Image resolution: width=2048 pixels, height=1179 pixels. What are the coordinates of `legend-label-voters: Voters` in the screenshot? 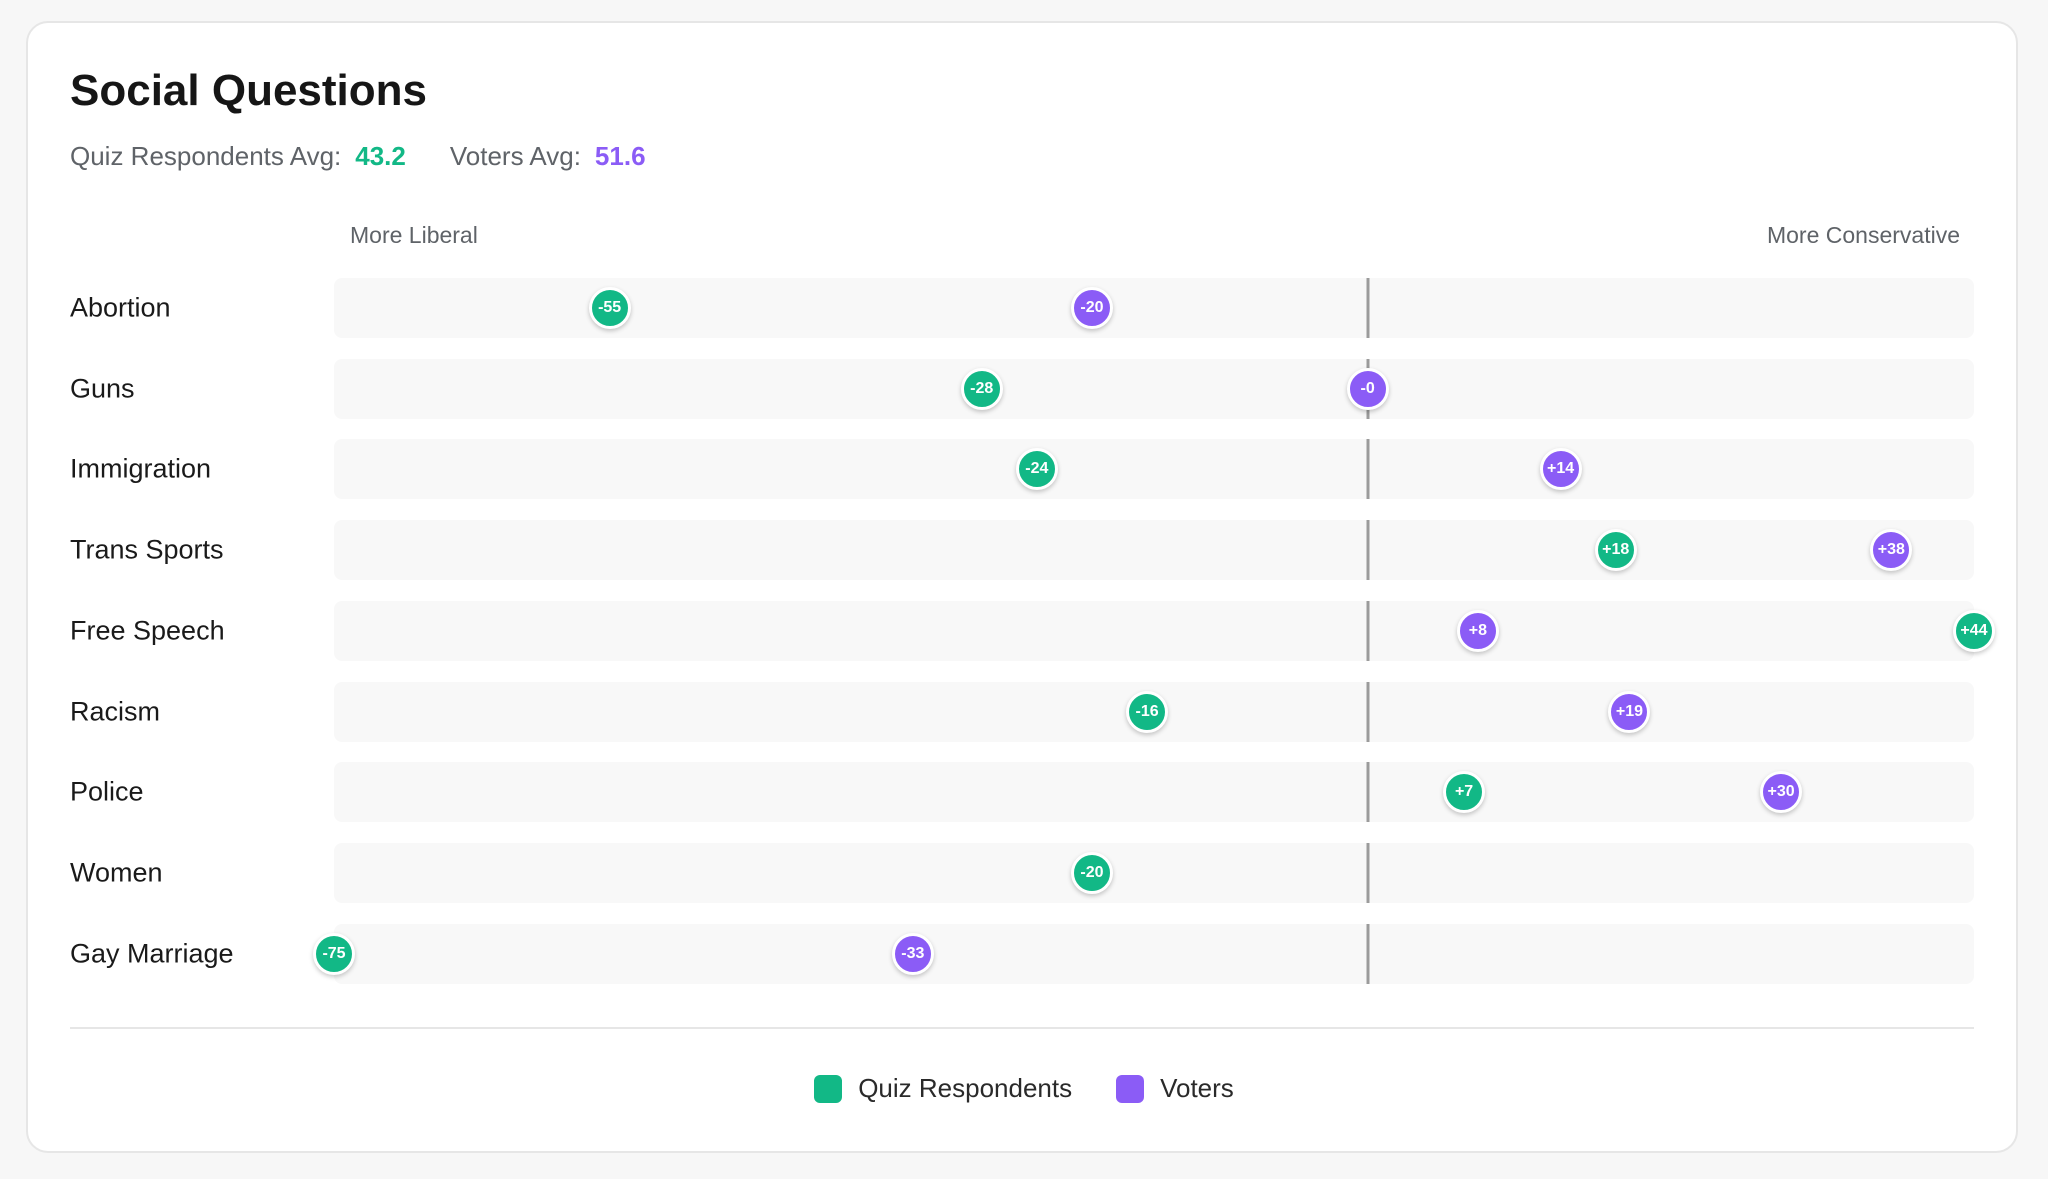 It's located at (1197, 1088).